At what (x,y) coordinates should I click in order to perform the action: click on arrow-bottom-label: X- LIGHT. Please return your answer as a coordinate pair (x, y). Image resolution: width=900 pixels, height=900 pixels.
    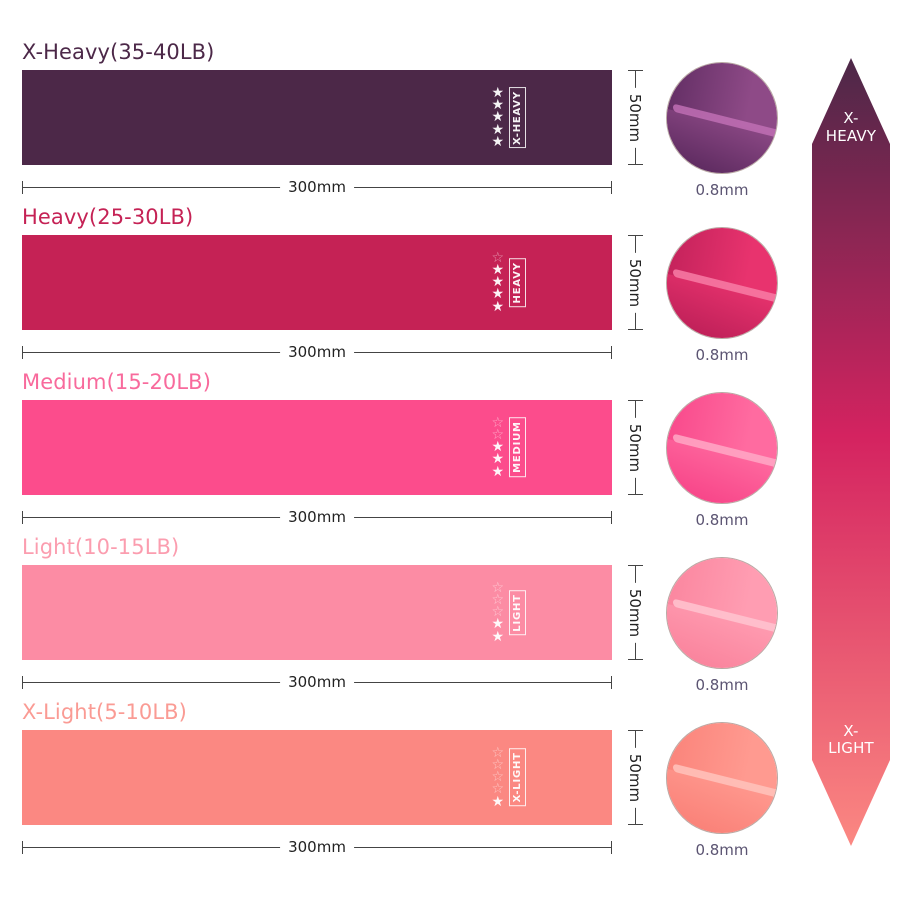
    Looking at the image, I should click on (851, 739).